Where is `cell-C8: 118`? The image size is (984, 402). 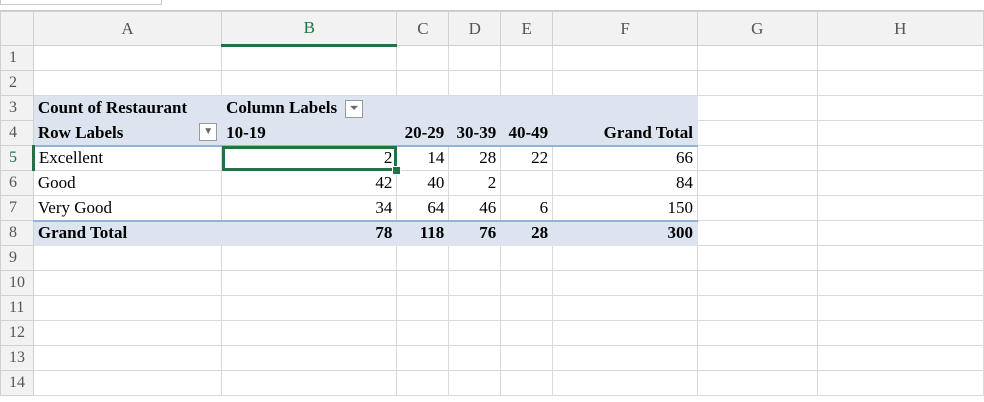
cell-C8: 118 is located at coordinates (423, 232).